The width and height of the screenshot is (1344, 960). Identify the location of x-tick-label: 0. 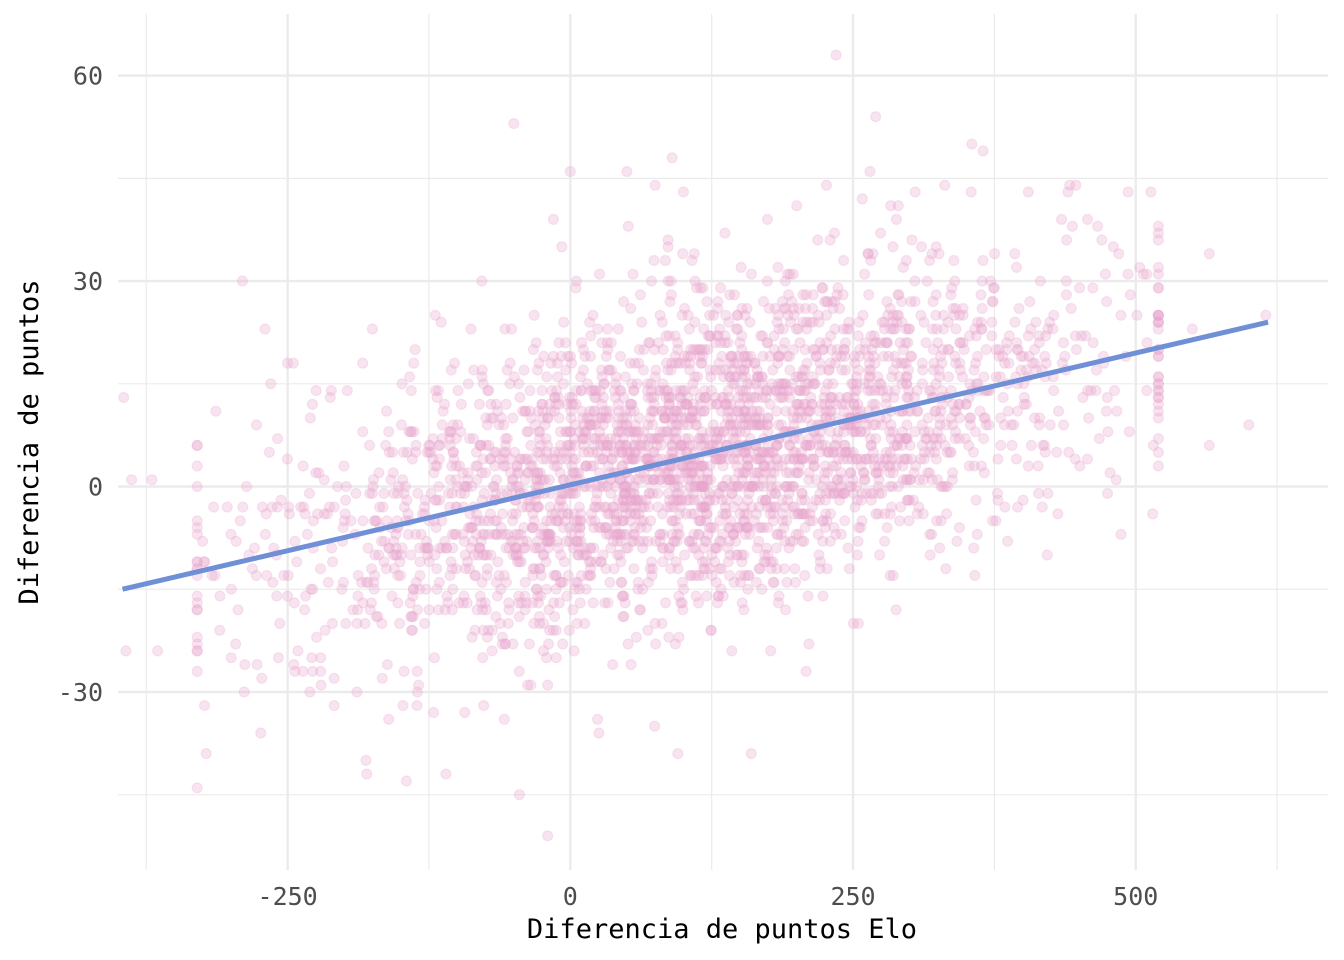
(570, 896).